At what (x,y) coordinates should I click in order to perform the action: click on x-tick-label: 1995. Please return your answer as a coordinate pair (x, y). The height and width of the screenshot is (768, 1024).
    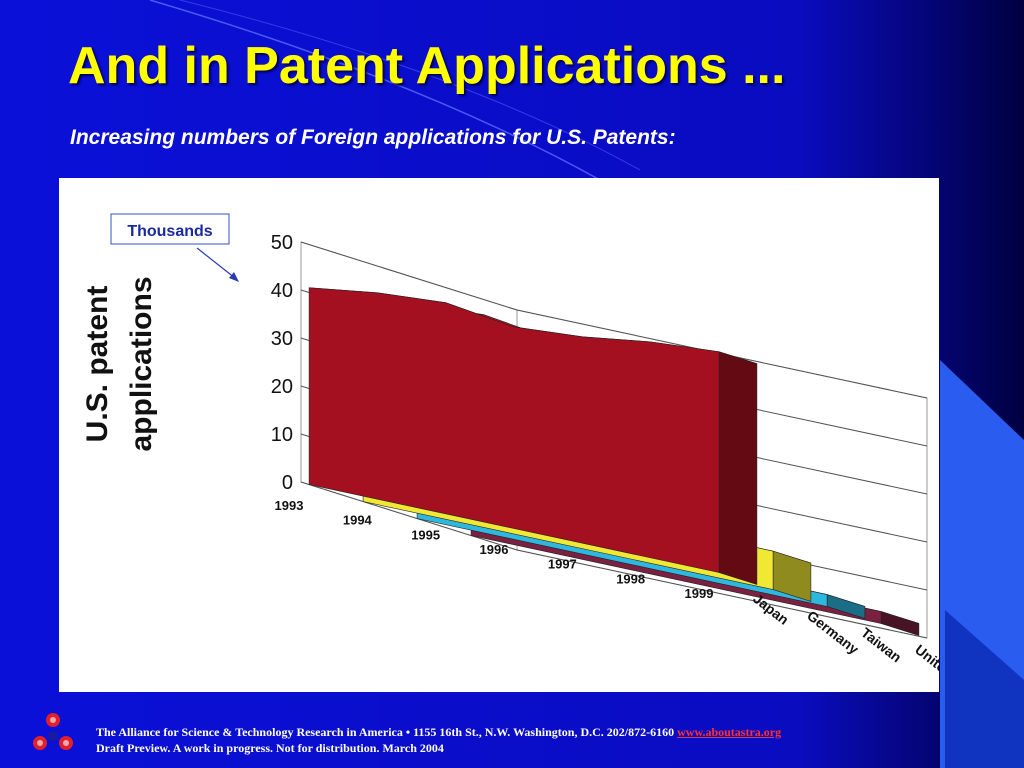
    Looking at the image, I should click on (425, 534).